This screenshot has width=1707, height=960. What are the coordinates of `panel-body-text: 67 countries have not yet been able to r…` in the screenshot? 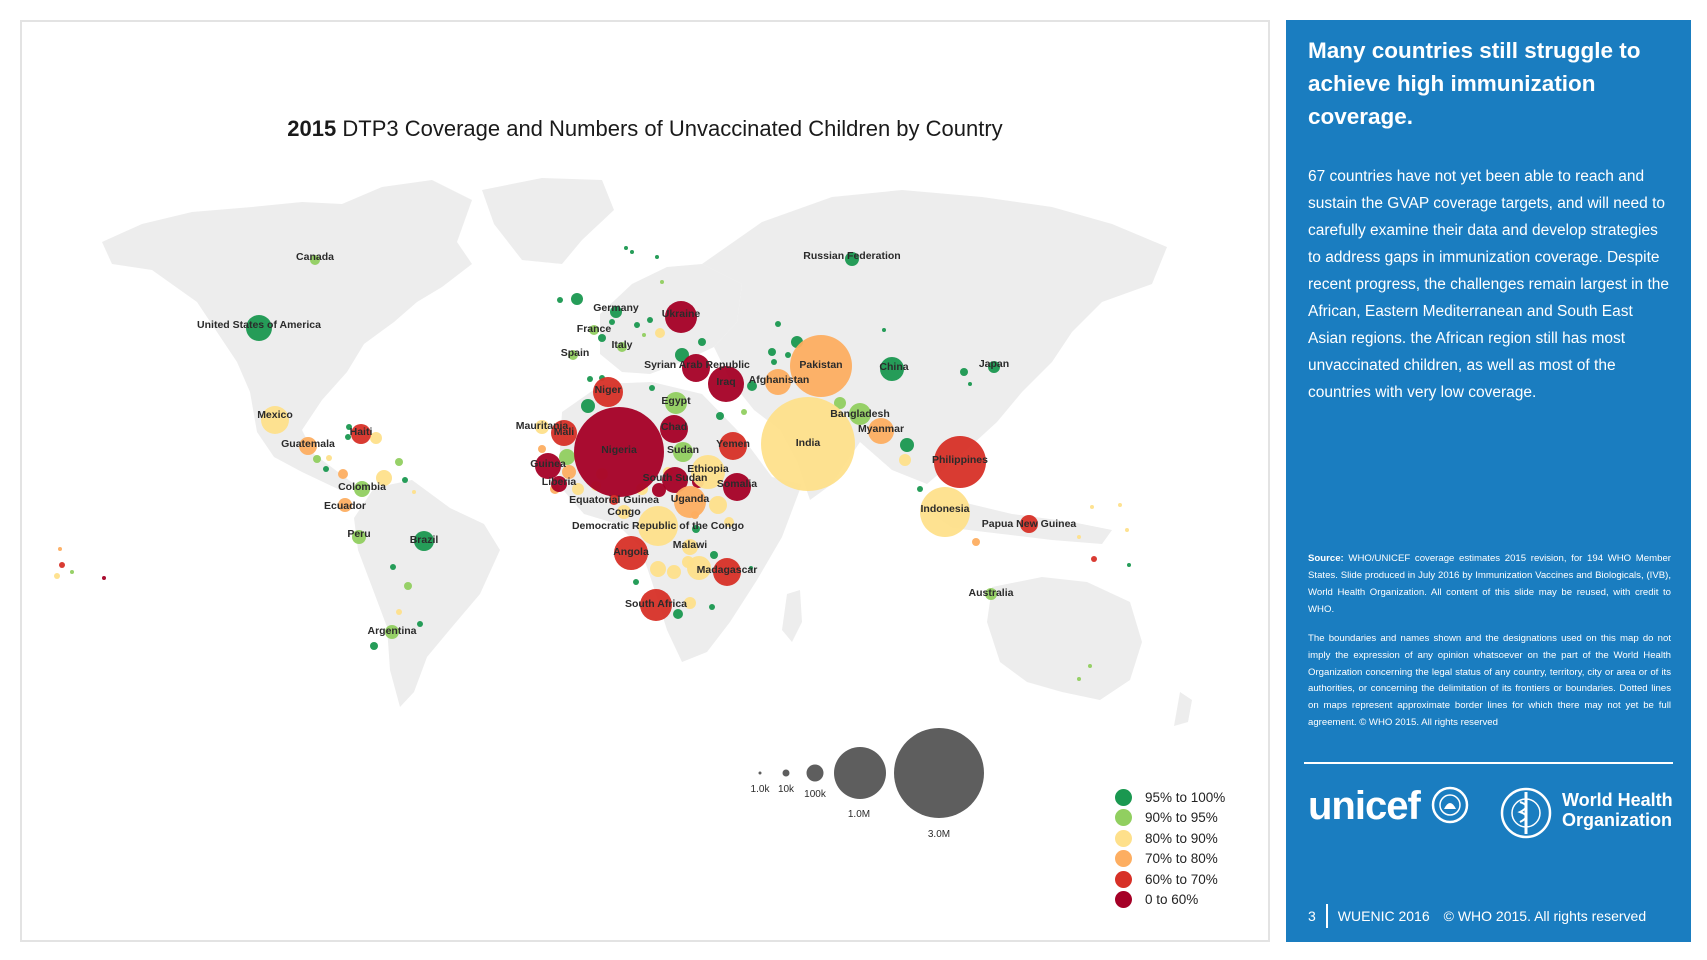 It's located at (1489, 284).